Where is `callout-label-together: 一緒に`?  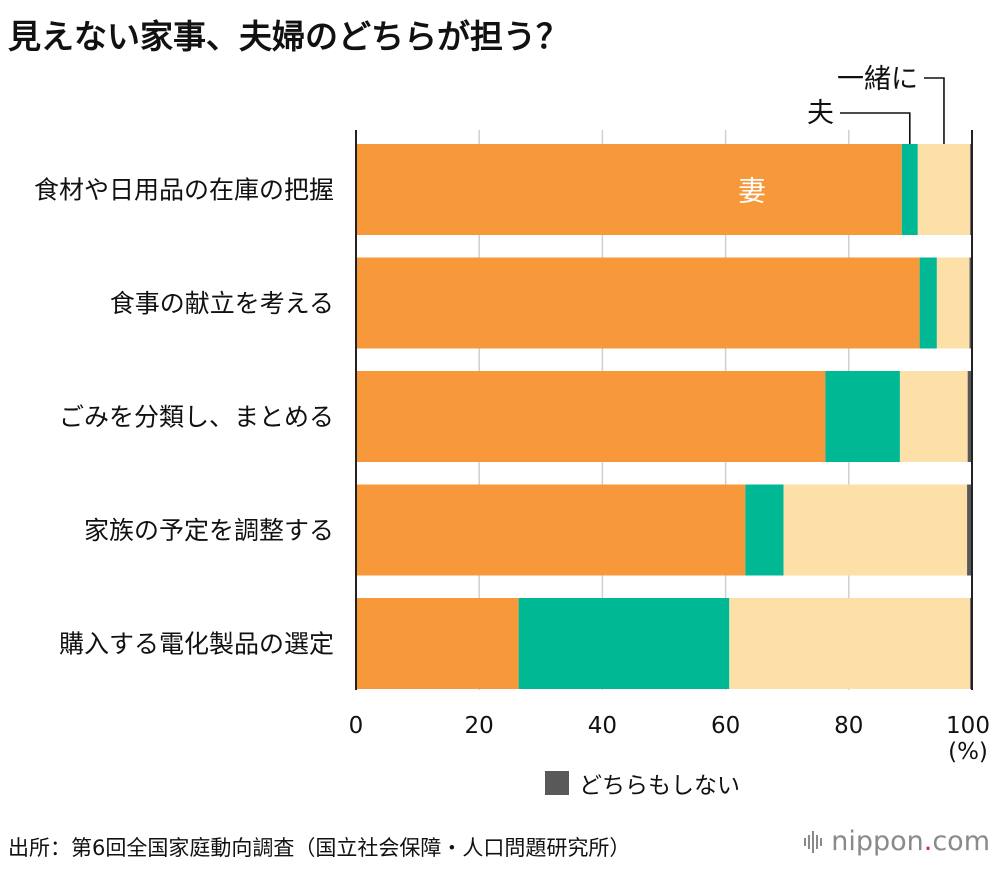 callout-label-together: 一緒に is located at coordinates (877, 79).